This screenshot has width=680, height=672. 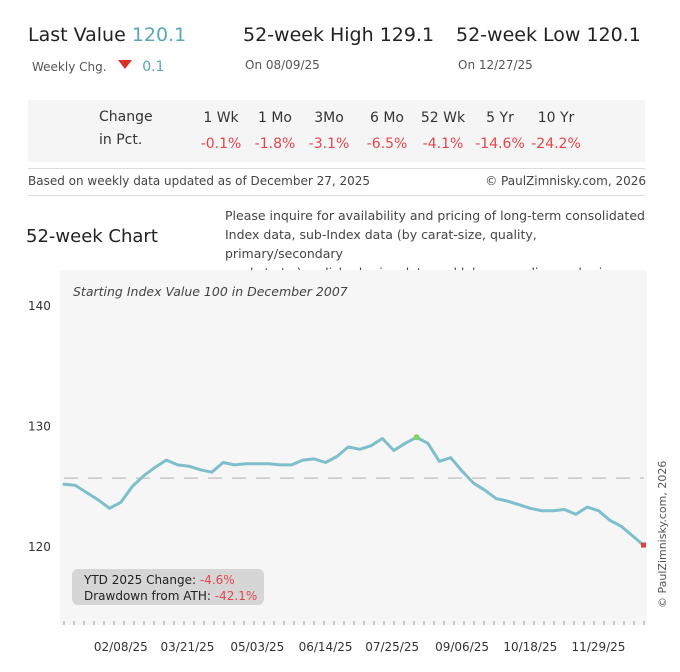 I want to click on week52-high-value: 129.1, so click(x=407, y=35).